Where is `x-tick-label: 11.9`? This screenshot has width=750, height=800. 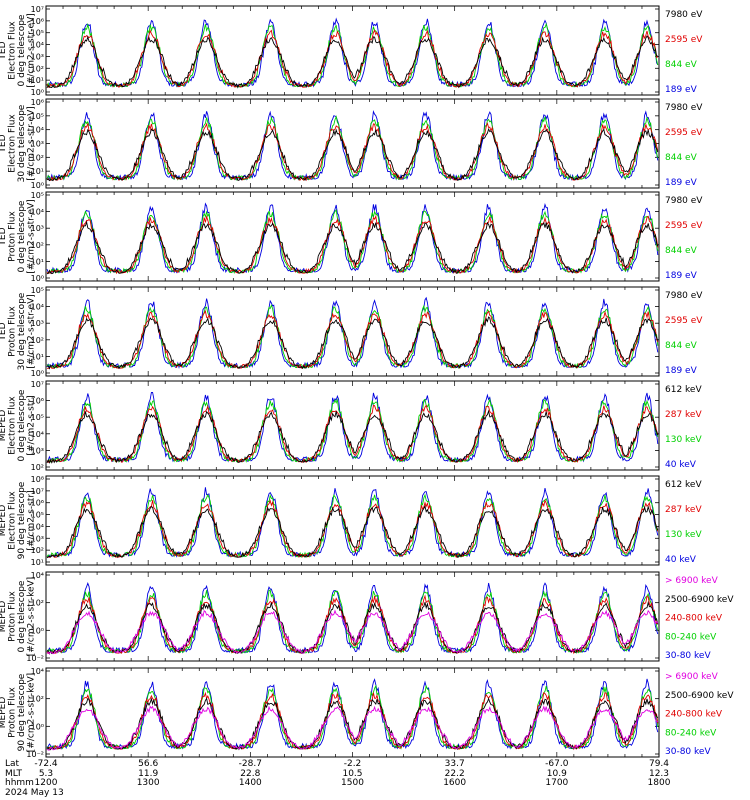 x-tick-label: 11.9 is located at coordinates (148, 774).